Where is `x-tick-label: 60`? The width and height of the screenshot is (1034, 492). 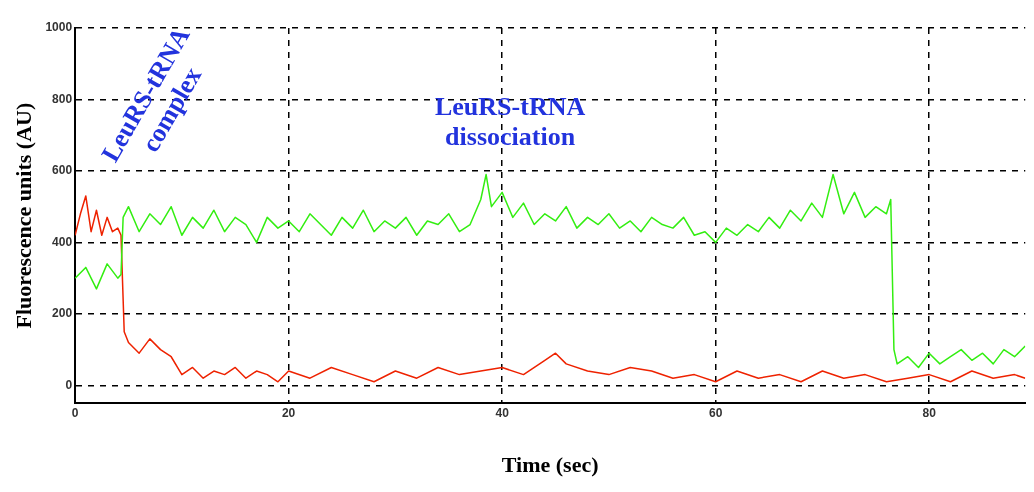
x-tick-label: 60 is located at coordinates (715, 412).